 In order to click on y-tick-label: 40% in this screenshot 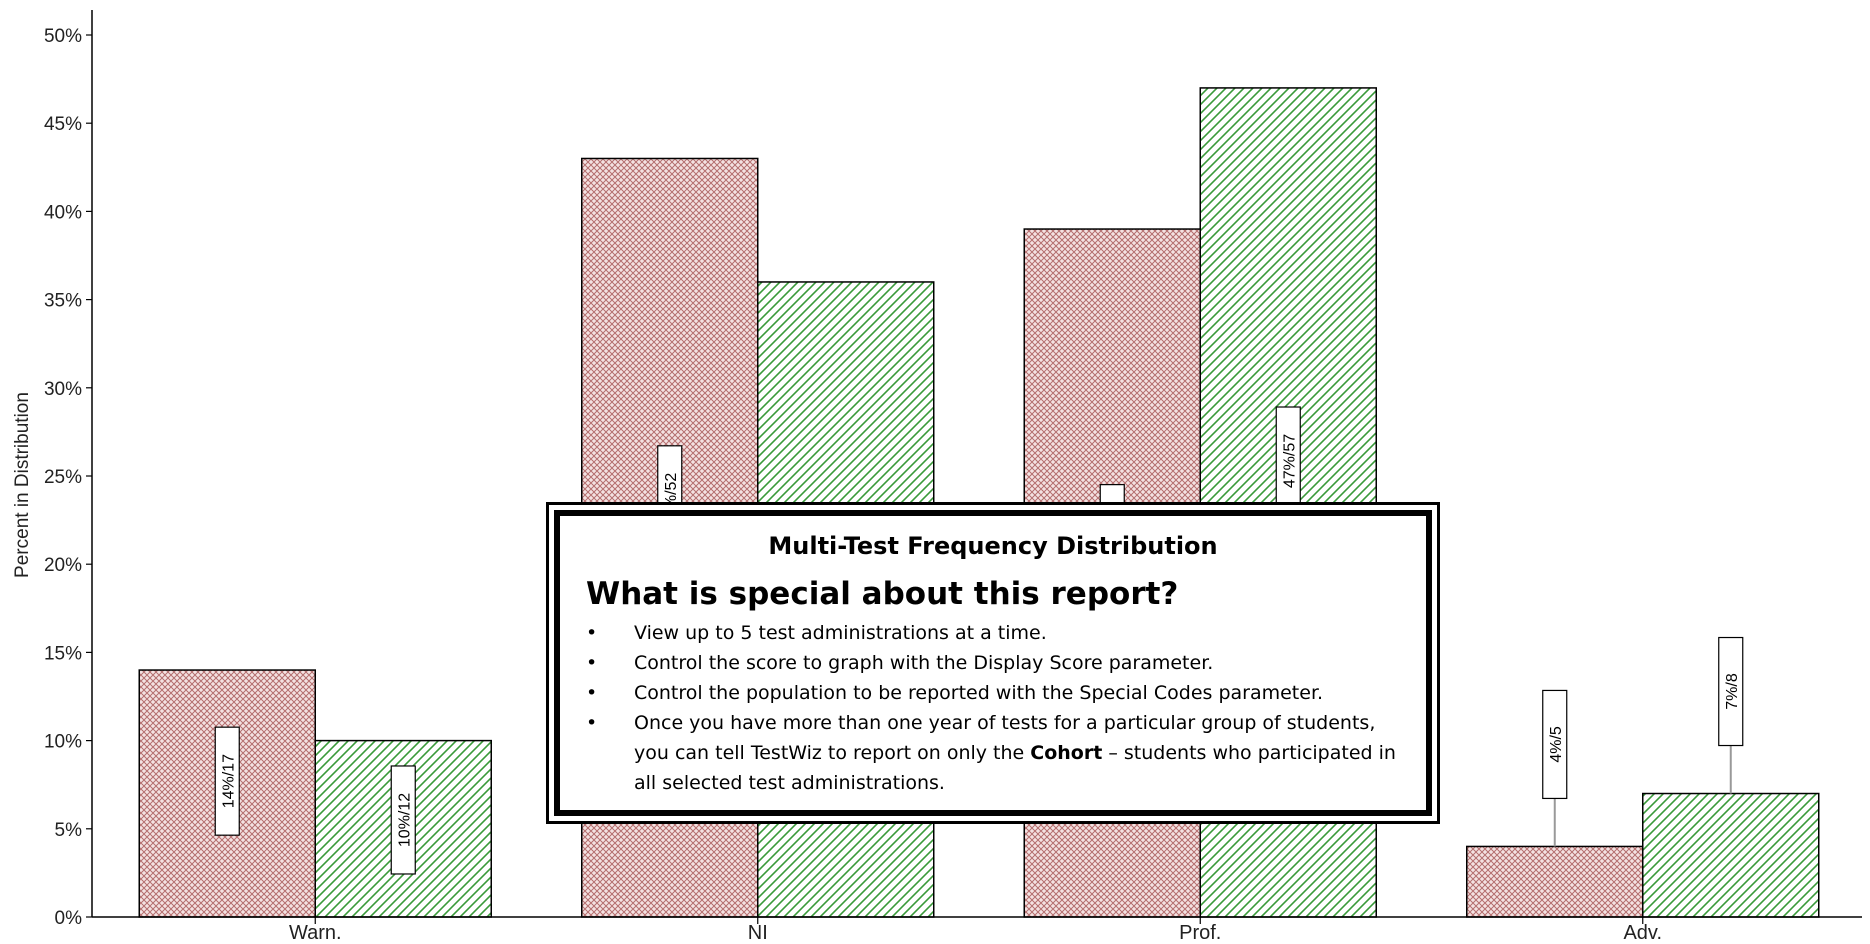, I will do `click(63, 212)`.